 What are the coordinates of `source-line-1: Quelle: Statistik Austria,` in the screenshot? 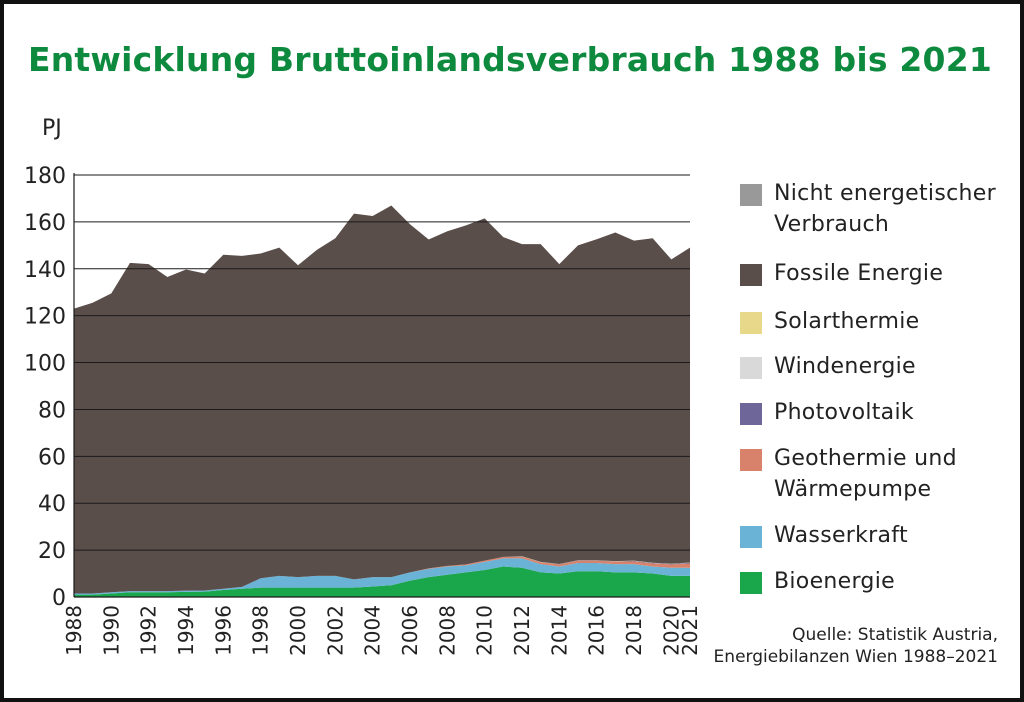 It's located at (895, 635).